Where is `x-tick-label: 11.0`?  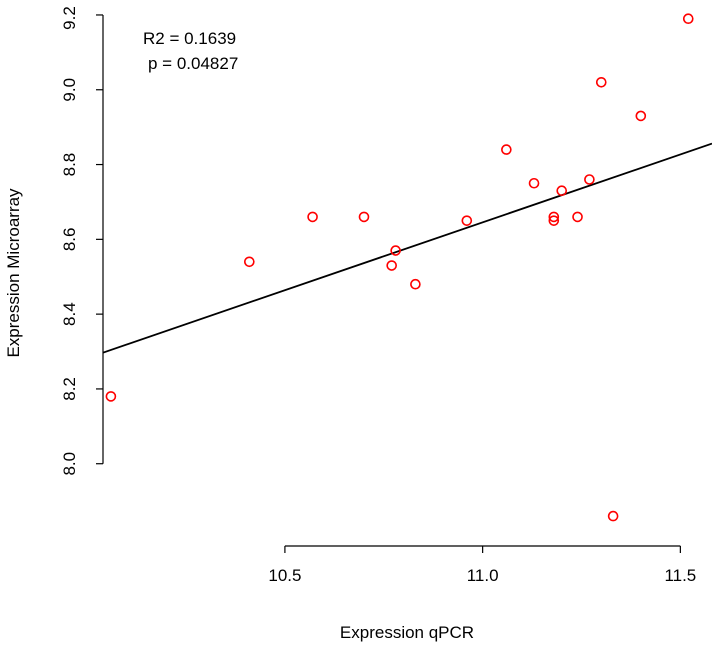 x-tick-label: 11.0 is located at coordinates (483, 575).